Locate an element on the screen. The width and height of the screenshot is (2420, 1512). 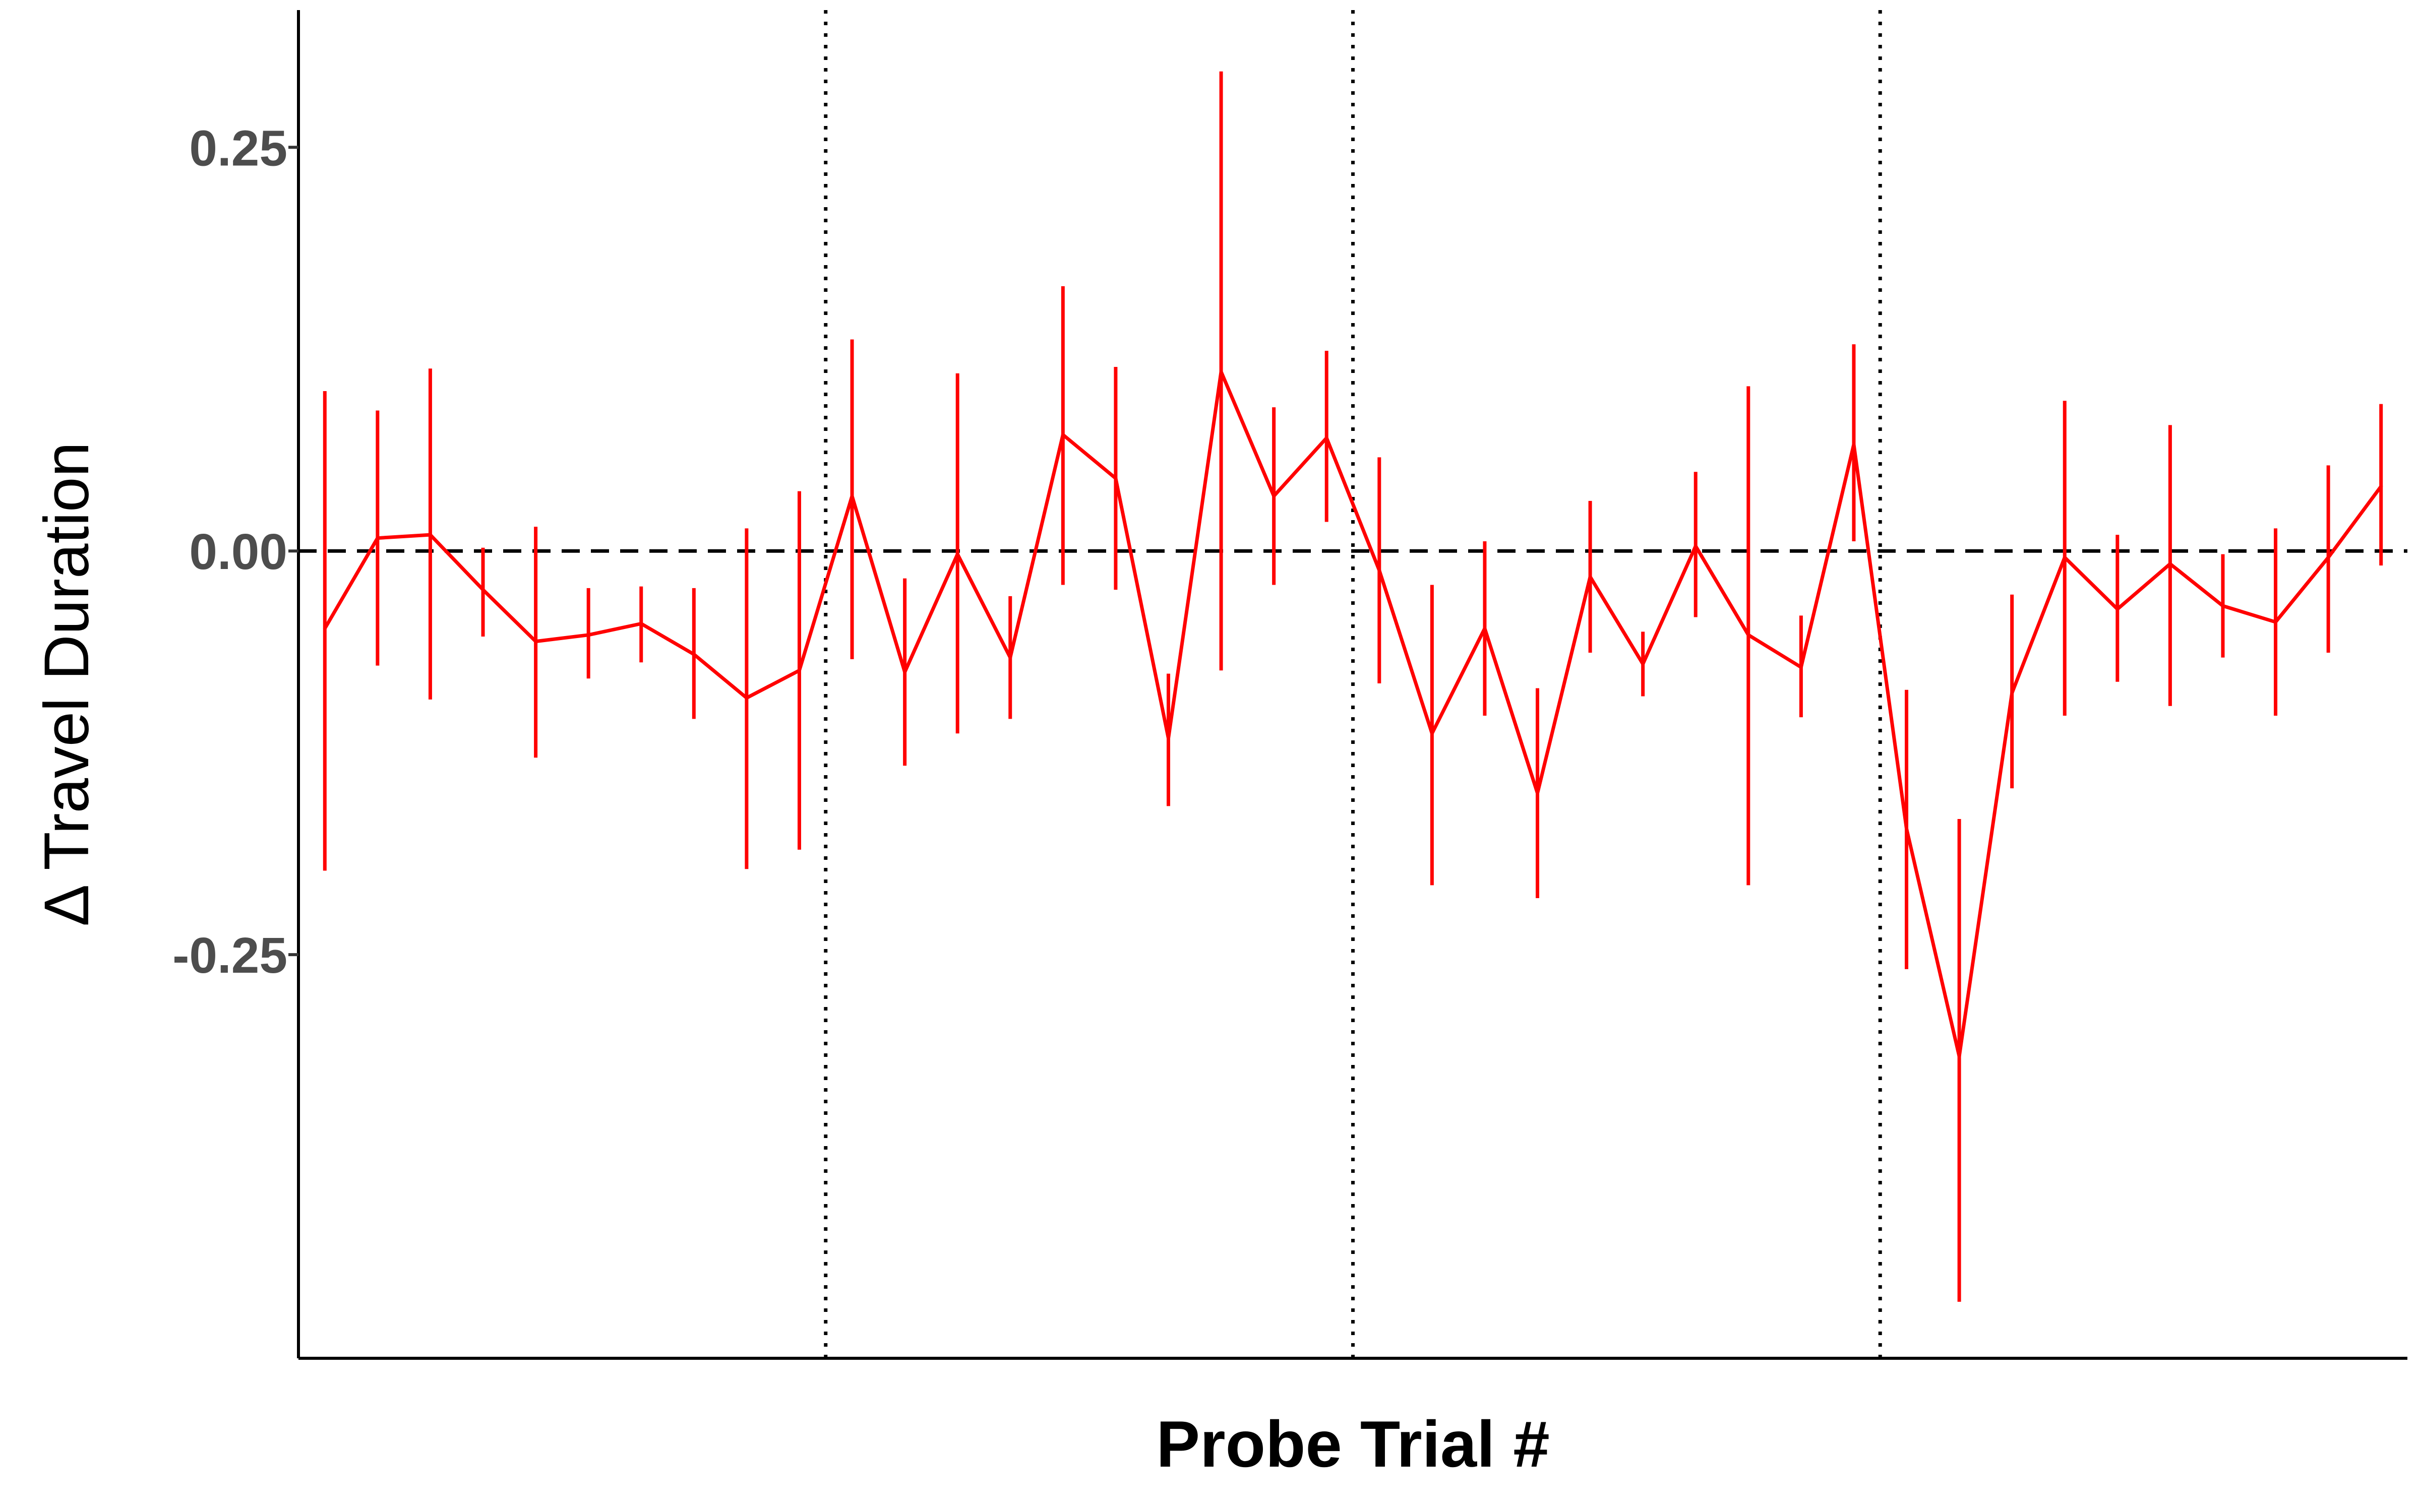
y-ticks: 0.25 0.00 -0.25 is located at coordinates (235, 552).